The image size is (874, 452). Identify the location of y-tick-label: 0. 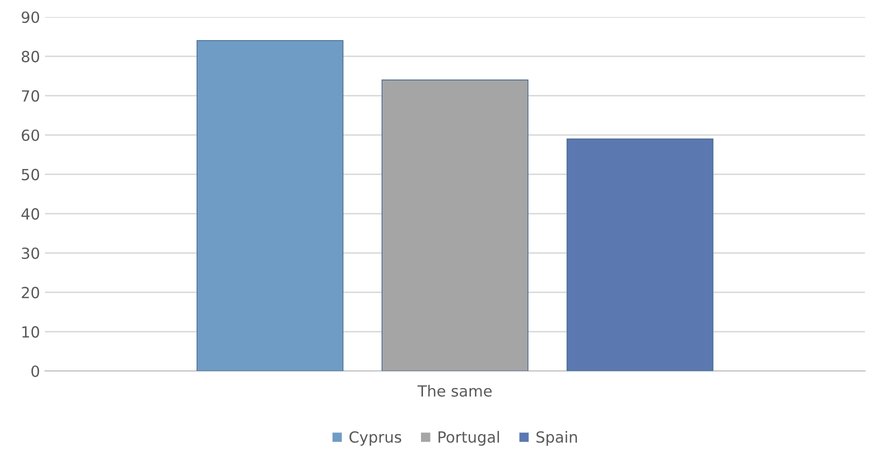
(35, 371).